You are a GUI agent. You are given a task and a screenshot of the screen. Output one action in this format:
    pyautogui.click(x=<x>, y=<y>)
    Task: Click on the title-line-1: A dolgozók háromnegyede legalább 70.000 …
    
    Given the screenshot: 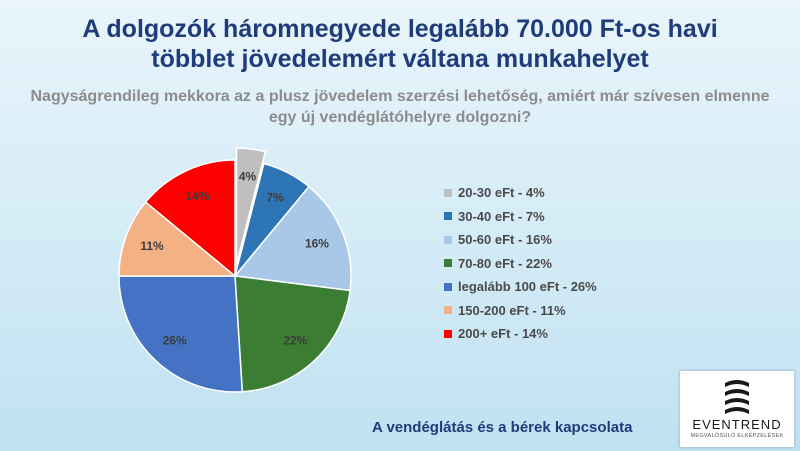 What is the action you would take?
    pyautogui.click(x=400, y=29)
    